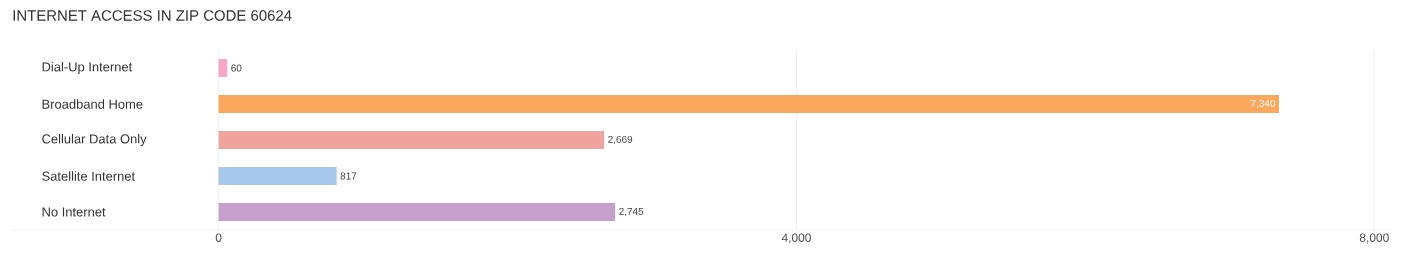  What do you see at coordinates (92, 104) in the screenshot?
I see `y-tick-label: Broadband Home` at bounding box center [92, 104].